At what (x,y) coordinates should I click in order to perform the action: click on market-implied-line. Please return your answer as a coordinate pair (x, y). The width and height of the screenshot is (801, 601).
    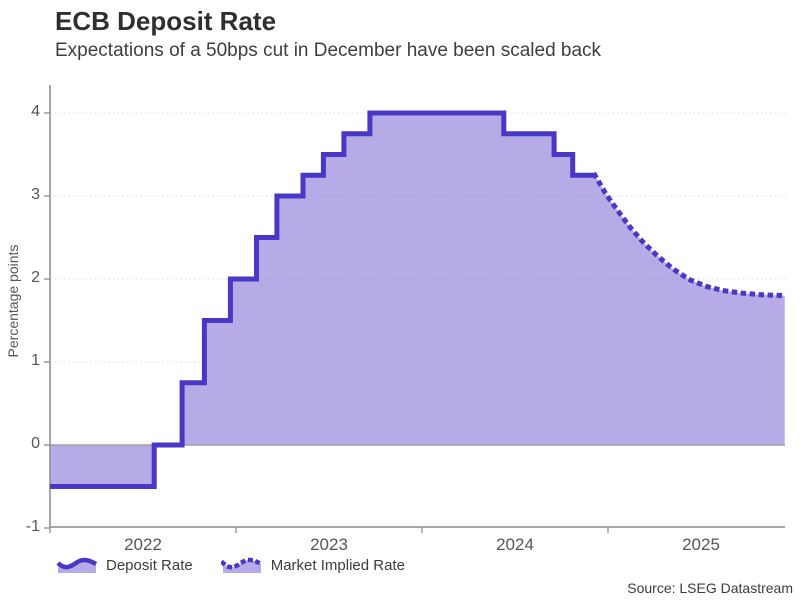
    Looking at the image, I should click on (689, 235).